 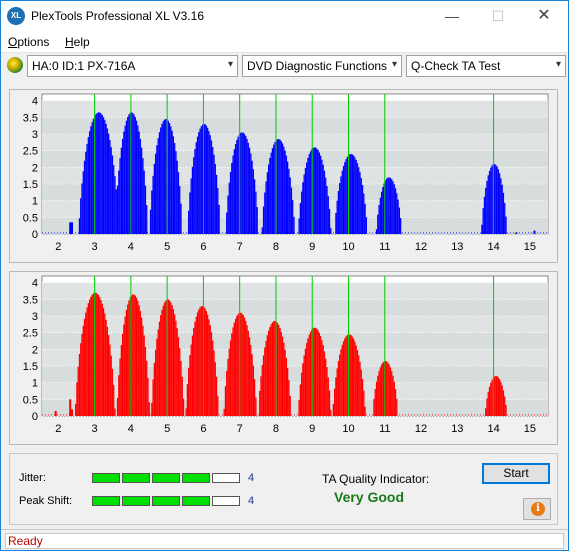 What do you see at coordinates (131, 429) in the screenshot?
I see `x-tick-label: 4` at bounding box center [131, 429].